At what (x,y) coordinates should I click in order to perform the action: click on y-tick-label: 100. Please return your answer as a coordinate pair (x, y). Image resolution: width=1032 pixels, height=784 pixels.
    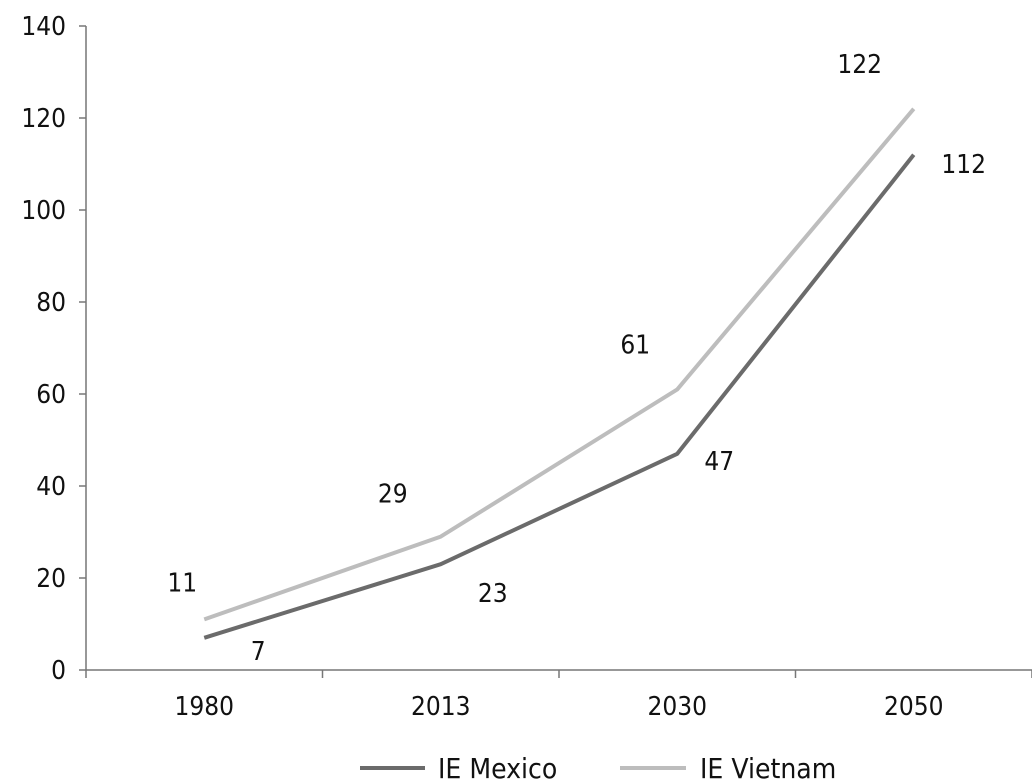
    Looking at the image, I should click on (43, 211).